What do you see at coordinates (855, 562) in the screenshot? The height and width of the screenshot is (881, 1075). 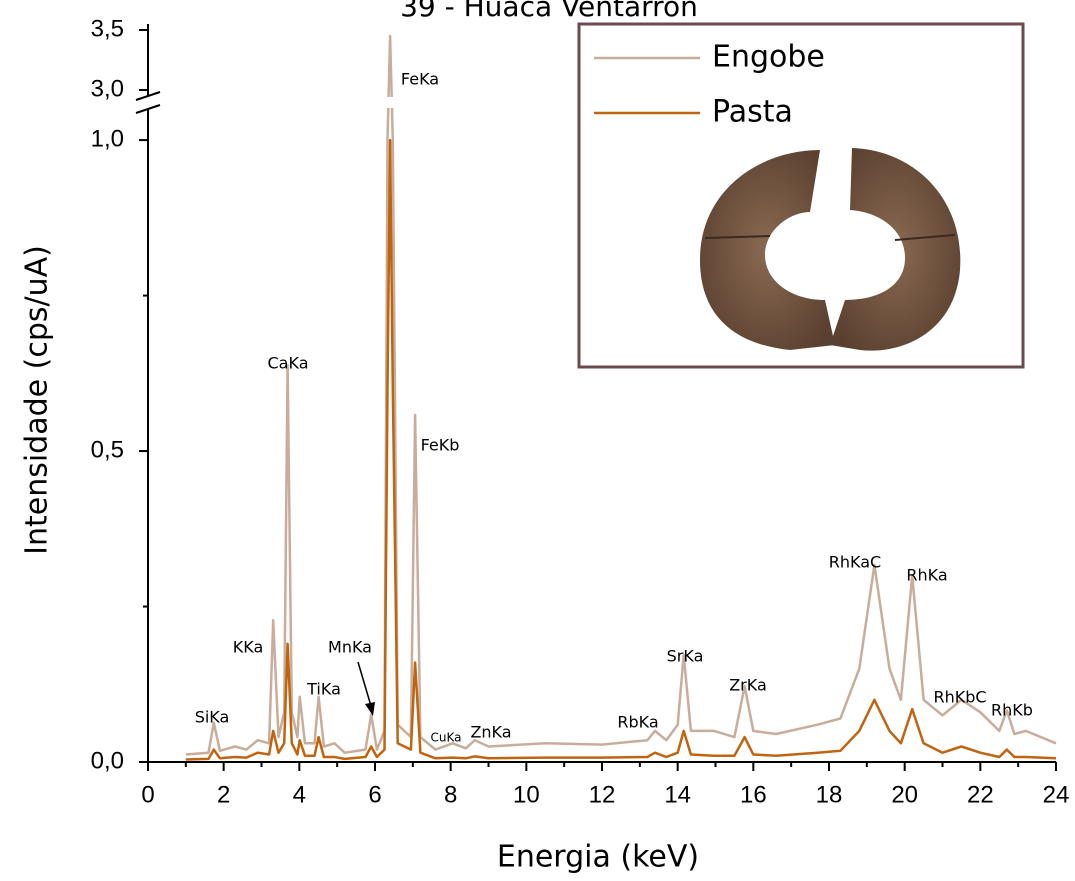 I see `peak-label: RhKaC` at bounding box center [855, 562].